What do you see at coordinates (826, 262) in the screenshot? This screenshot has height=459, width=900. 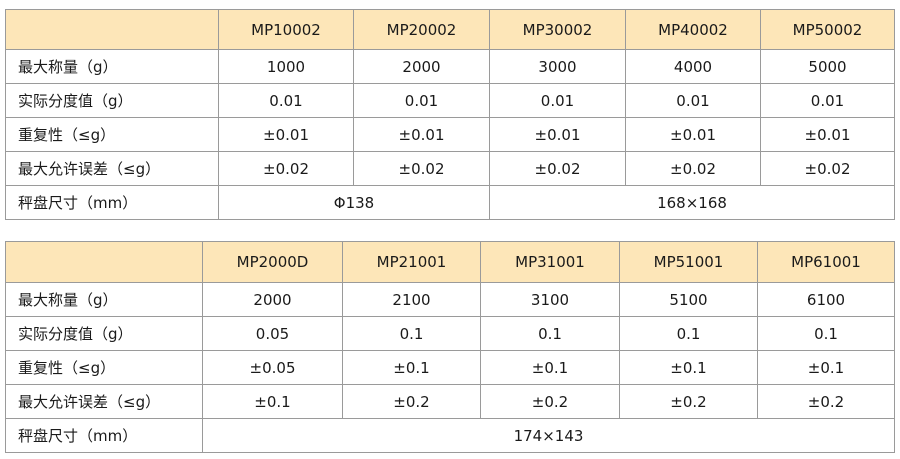 I see `model-header: MP61001` at bounding box center [826, 262].